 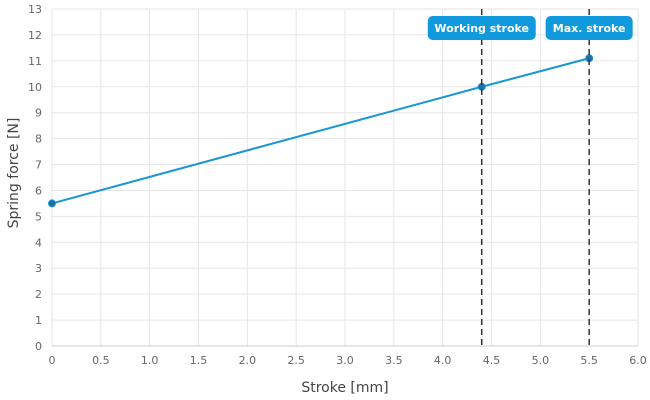 I want to click on y-axis-title: Spring force [N], so click(x=14, y=173).